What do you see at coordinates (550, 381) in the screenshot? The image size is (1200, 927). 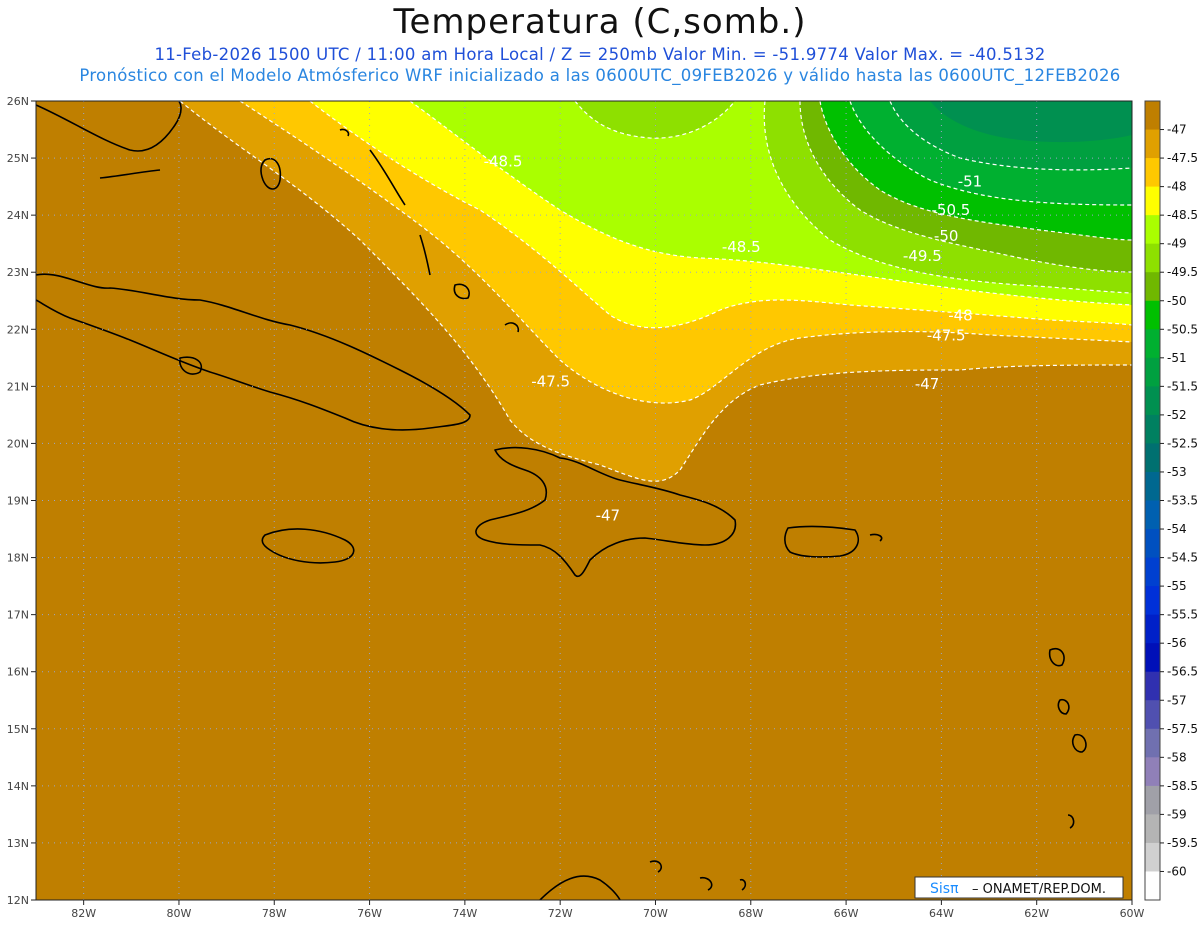 I see `contour-label: -47.5` at bounding box center [550, 381].